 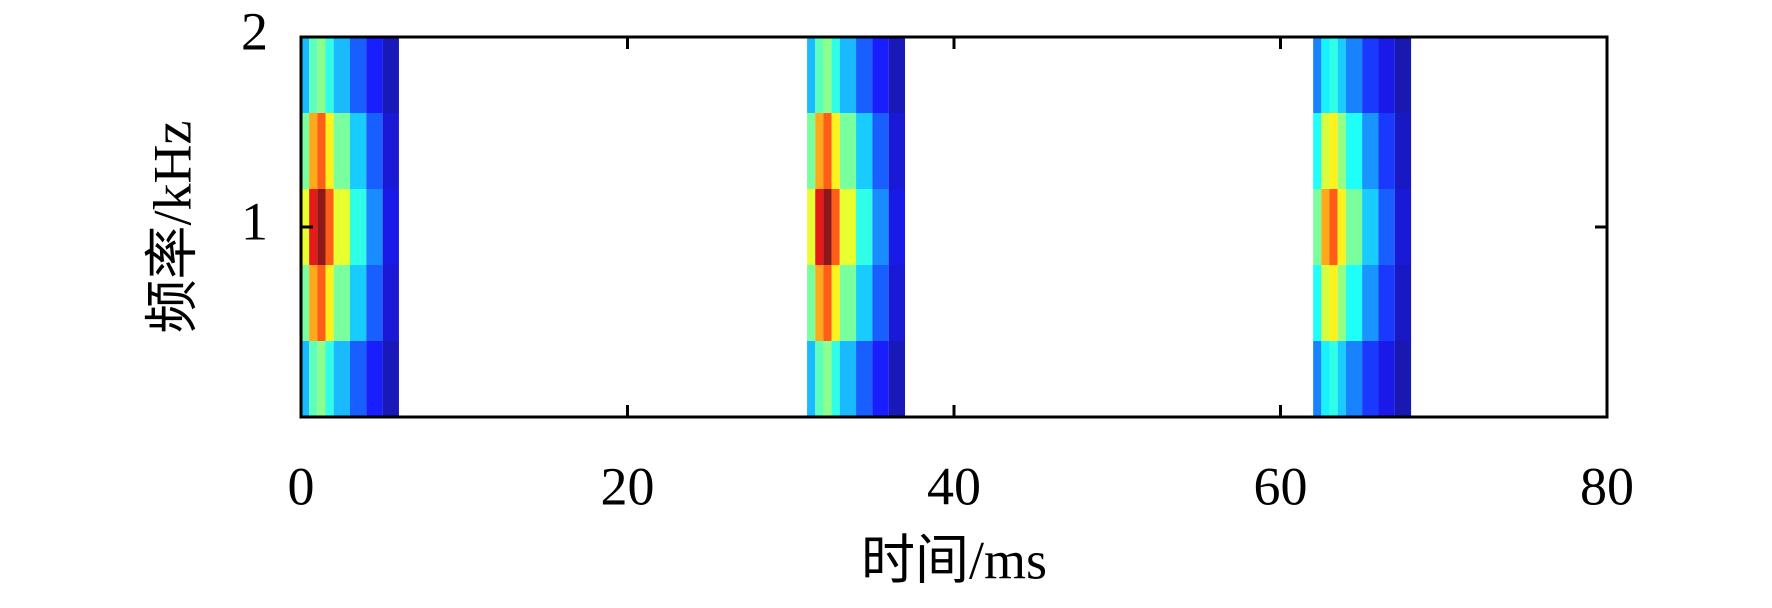 What do you see at coordinates (1607, 486) in the screenshot?
I see `x-tick-label: 80` at bounding box center [1607, 486].